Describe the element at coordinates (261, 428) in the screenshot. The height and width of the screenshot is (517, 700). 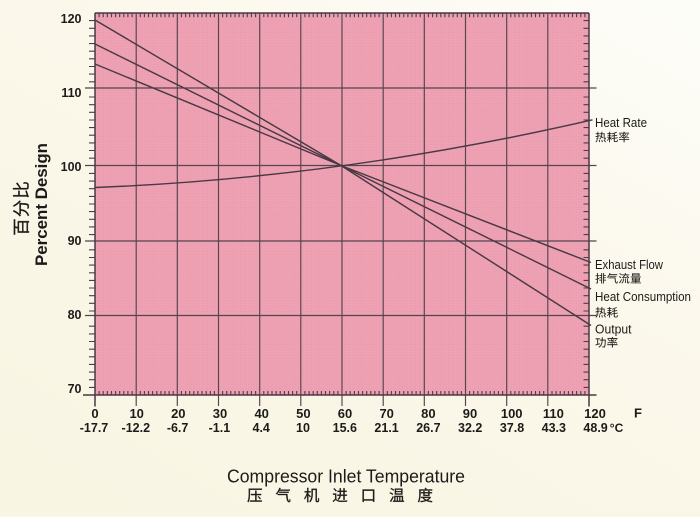
I see `svg-text: 4.4` at that location.